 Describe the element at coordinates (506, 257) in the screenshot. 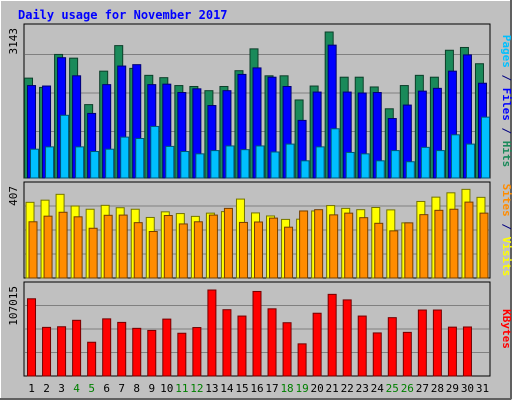

I see `legend-part: Visits` at that location.